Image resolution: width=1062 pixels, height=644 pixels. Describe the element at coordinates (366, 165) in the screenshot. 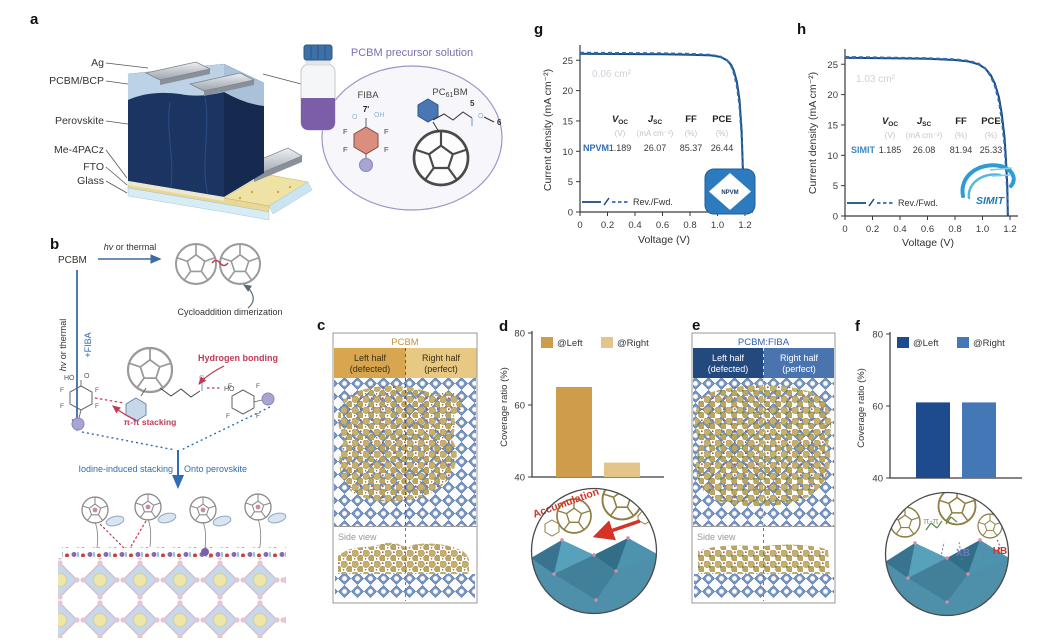

I see `iodine-atom` at that location.